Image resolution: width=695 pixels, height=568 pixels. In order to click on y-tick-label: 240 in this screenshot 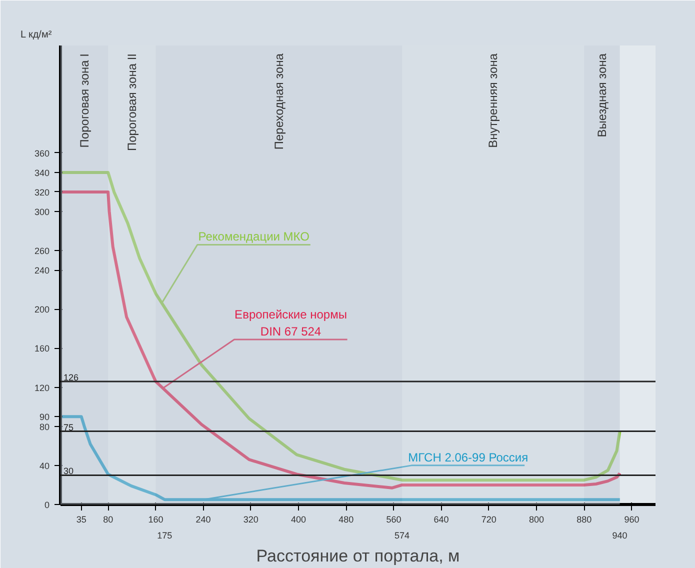, I will do `click(42, 271)`.